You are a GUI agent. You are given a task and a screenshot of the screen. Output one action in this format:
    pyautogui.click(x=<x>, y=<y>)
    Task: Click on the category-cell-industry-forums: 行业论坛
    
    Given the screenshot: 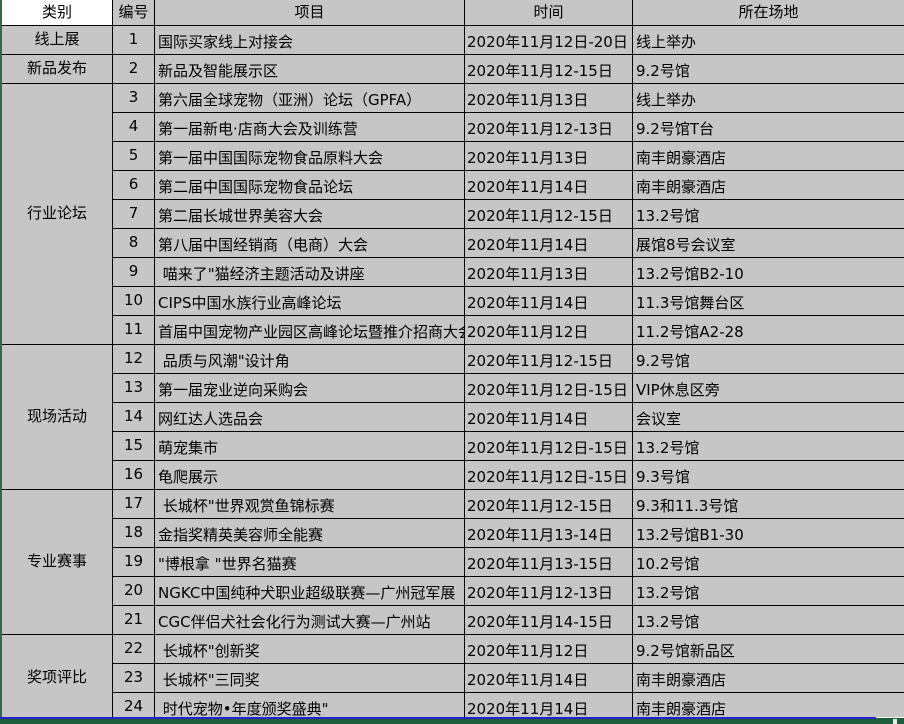 What is the action you would take?
    pyautogui.click(x=57, y=214)
    